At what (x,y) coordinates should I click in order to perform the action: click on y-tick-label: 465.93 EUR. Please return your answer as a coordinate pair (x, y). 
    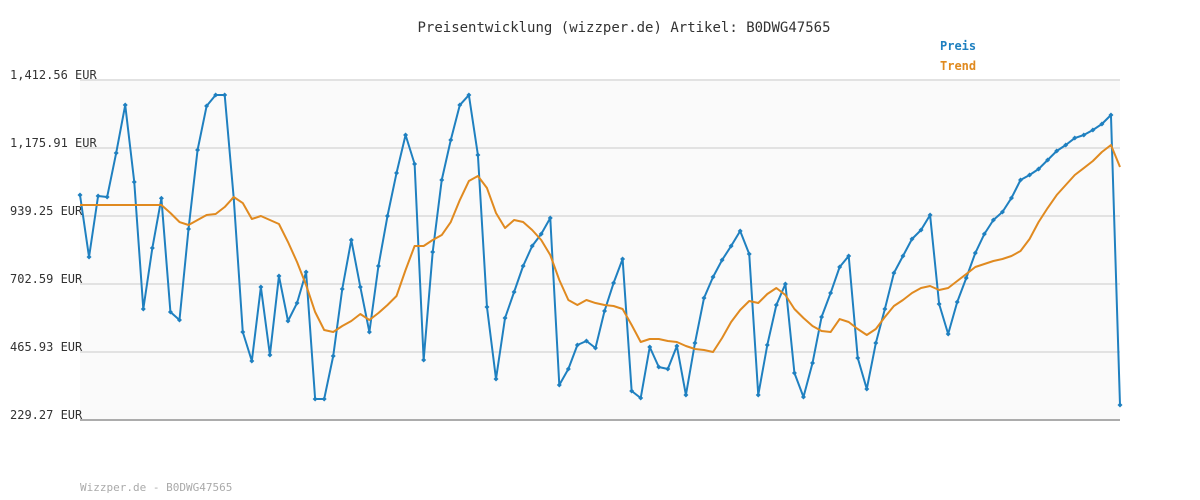
    Looking at the image, I should click on (46, 347).